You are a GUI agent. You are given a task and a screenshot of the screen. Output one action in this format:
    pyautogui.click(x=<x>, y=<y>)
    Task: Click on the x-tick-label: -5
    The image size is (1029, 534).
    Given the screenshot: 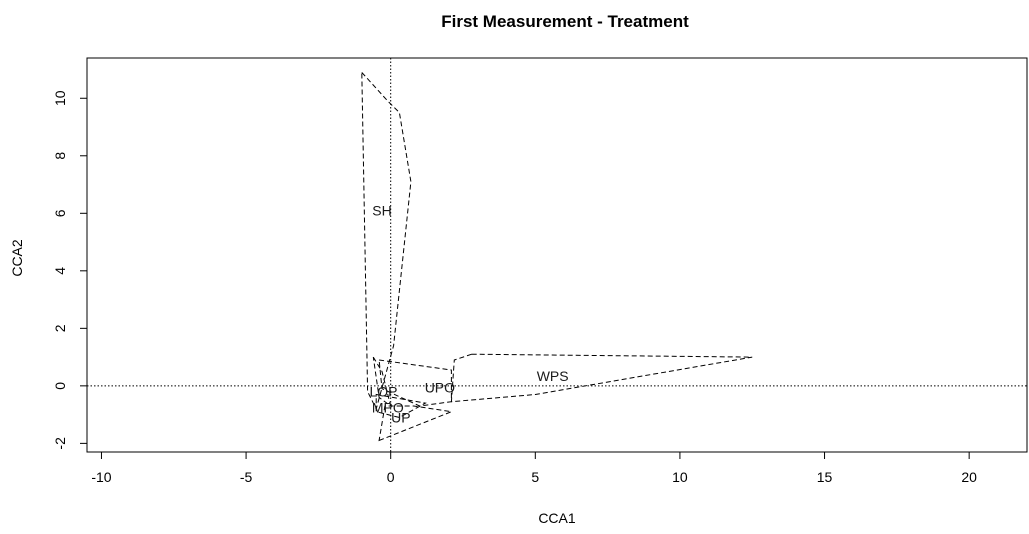 What is the action you would take?
    pyautogui.click(x=246, y=477)
    